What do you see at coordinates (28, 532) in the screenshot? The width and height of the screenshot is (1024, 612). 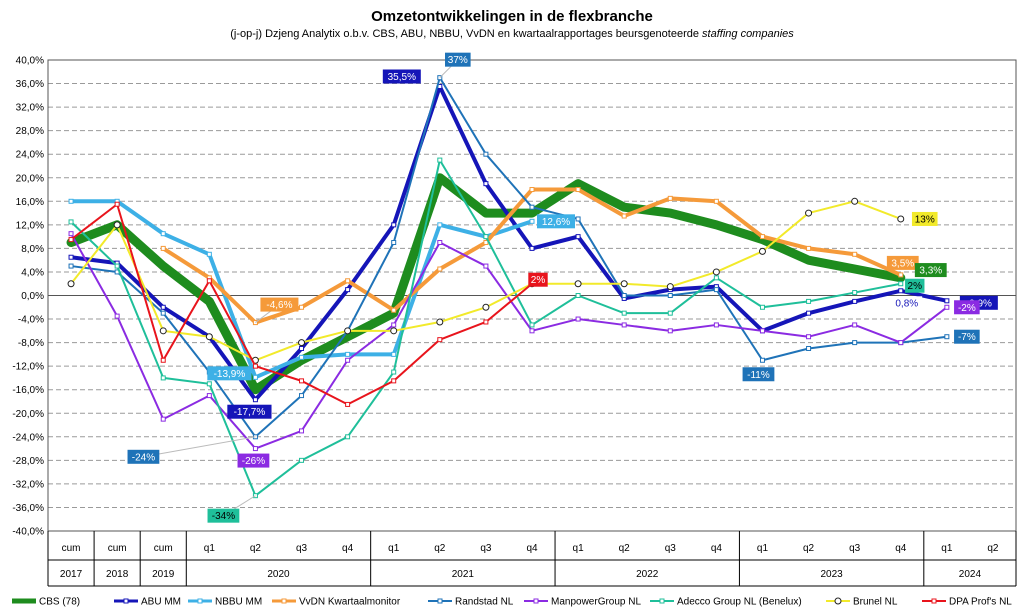 I see `y-tick-label: -40,0%` at bounding box center [28, 532].